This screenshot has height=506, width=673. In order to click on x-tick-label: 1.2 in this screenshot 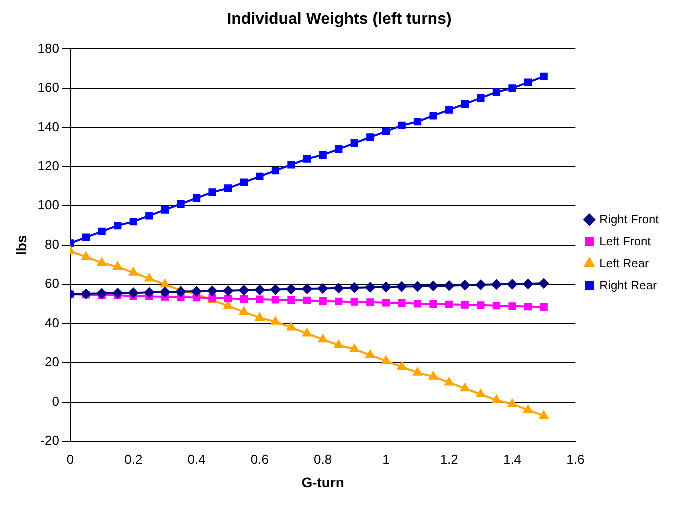, I will do `click(449, 459)`.